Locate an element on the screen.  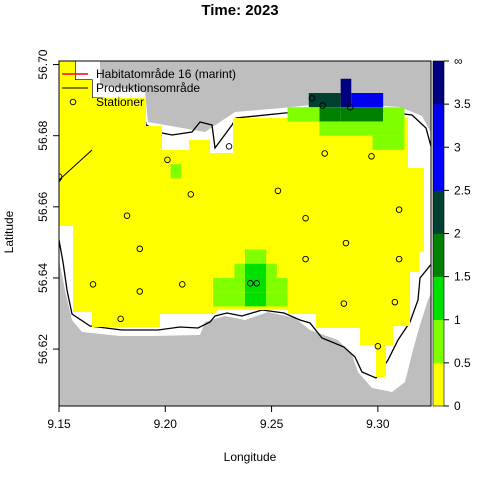
colorbar: 0 0.5 1 1.5 2 2.5 3 3.5 ∞ is located at coordinates (451, 233).